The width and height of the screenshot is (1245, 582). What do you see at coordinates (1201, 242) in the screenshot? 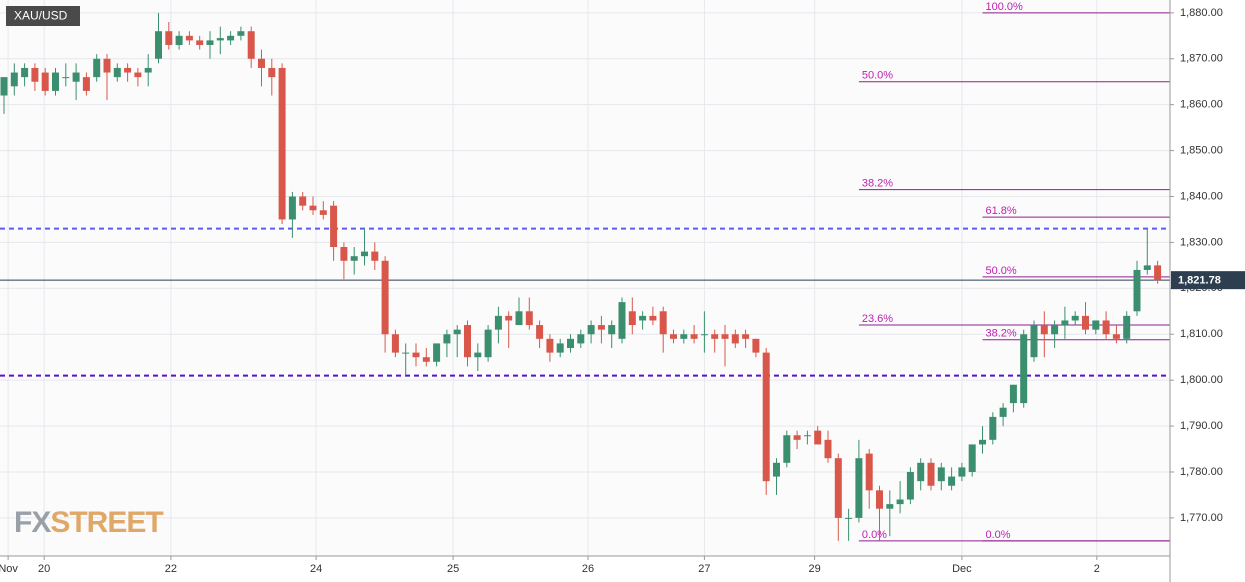
I see `y-tick-label: 1,830.00` at bounding box center [1201, 242].